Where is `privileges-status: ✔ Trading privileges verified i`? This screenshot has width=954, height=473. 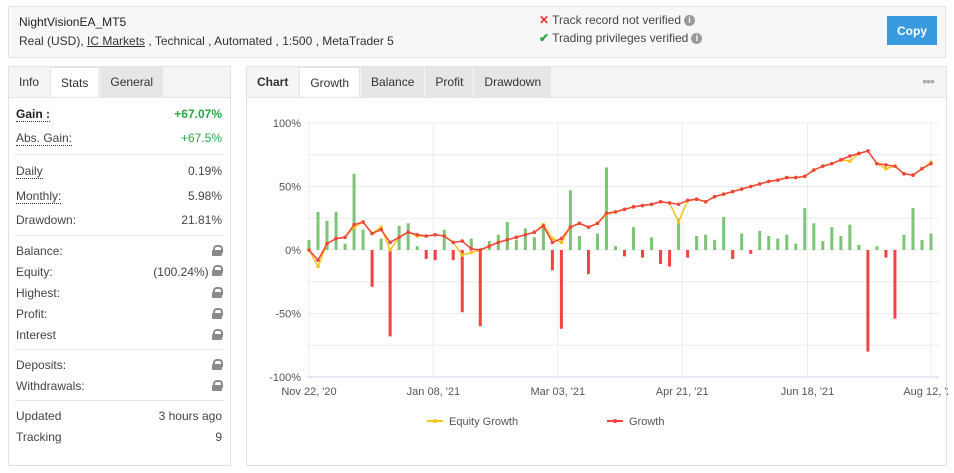 privileges-status: ✔ Trading privileges verified i is located at coordinates (621, 38).